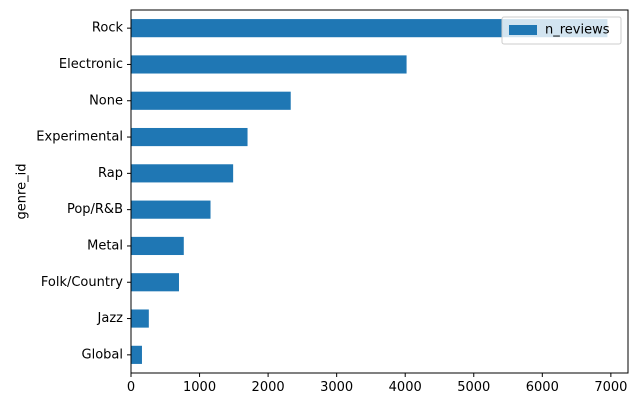 The height and width of the screenshot is (413, 638). I want to click on x-axis-ticks: 0 1000 2000 3000 4000 5000 6000 7000, so click(377, 384).